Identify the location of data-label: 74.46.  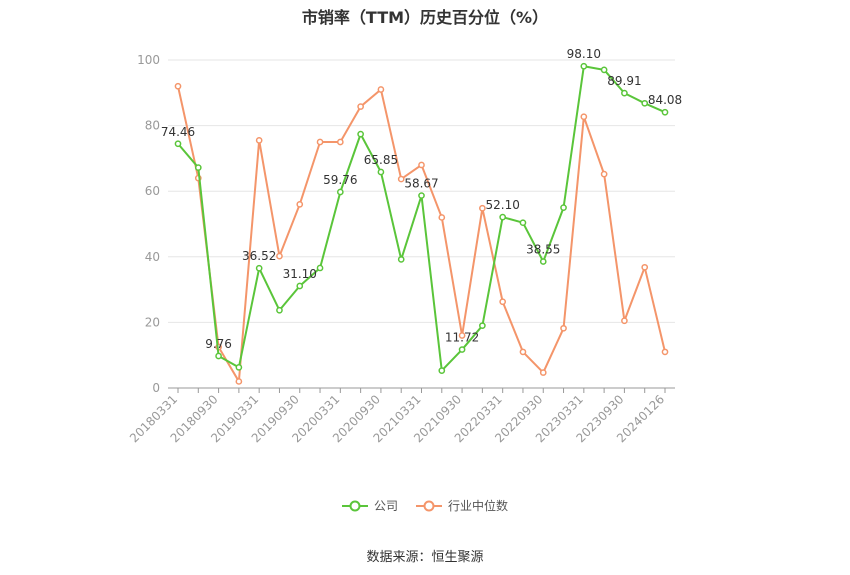
(178, 132).